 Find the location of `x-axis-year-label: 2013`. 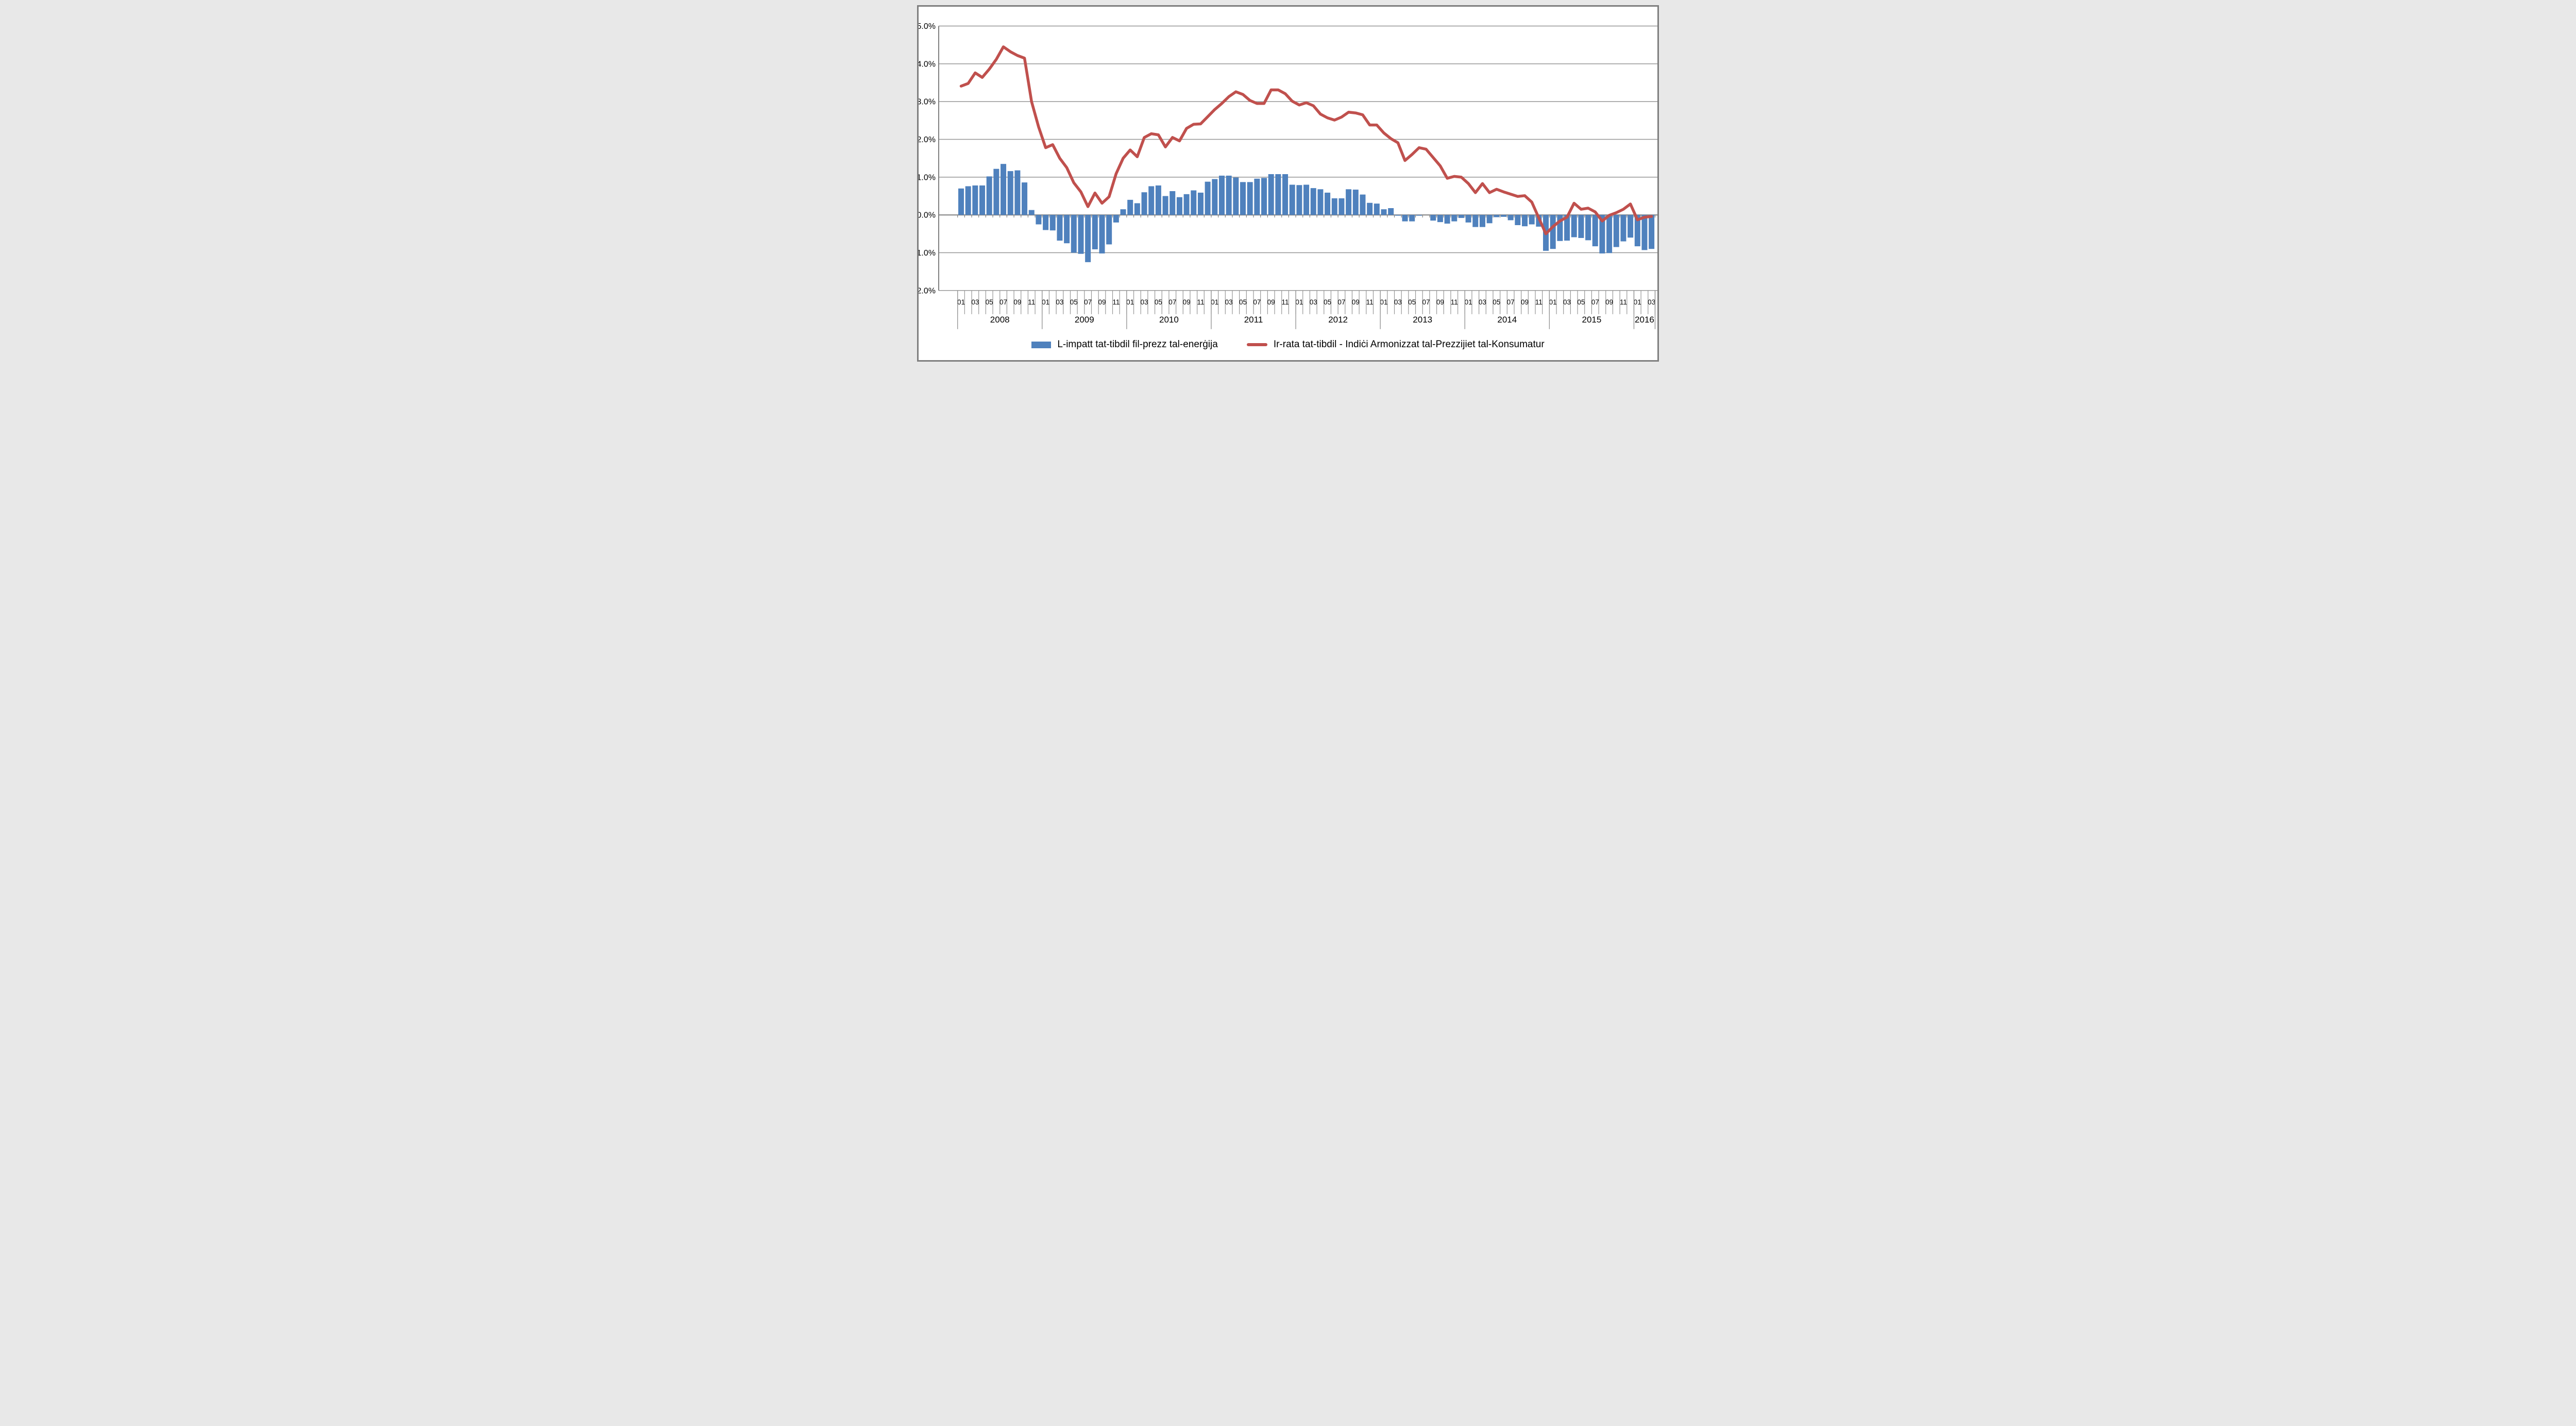

x-axis-year-label: 2013 is located at coordinates (1422, 320).